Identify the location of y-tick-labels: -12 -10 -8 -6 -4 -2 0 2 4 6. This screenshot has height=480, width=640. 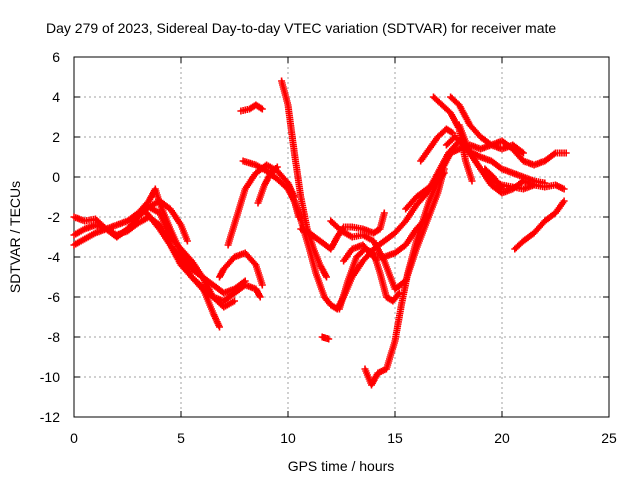
(50, 237).